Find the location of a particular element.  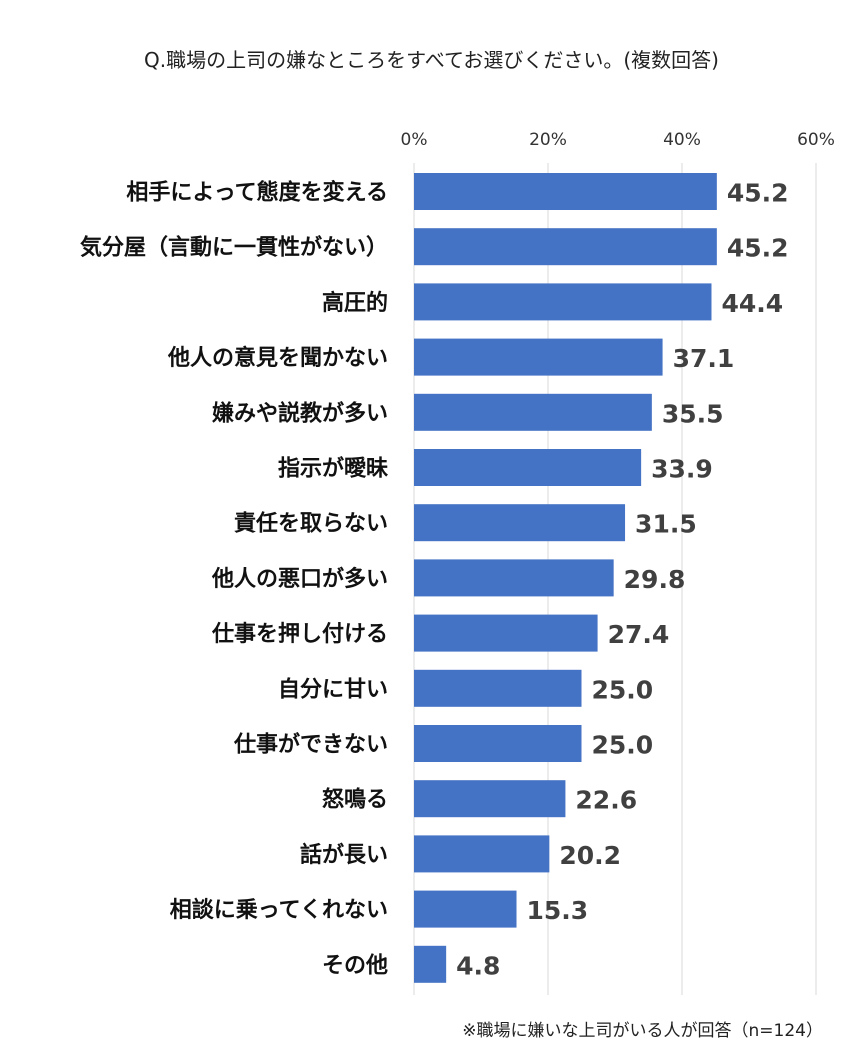

category-label: 他人の意見を聞かない is located at coordinates (277, 358).